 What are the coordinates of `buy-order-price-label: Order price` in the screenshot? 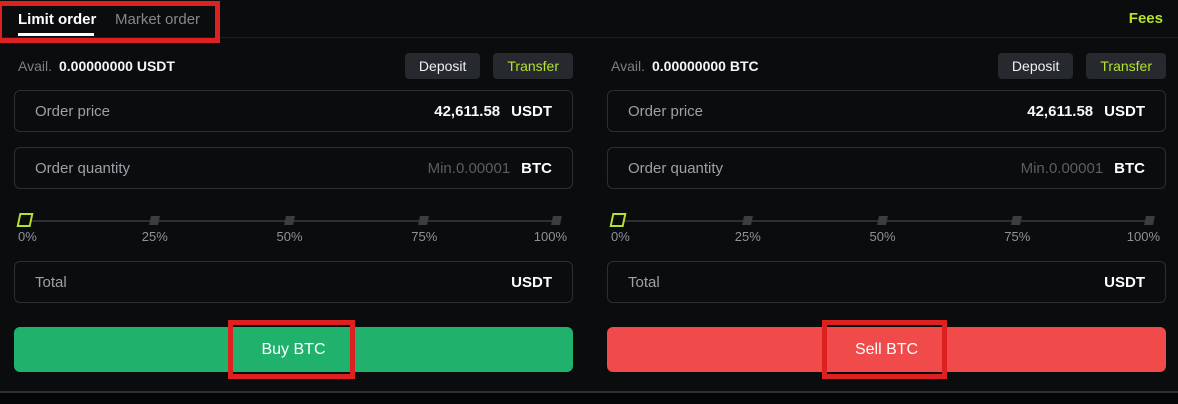 It's located at (73, 111).